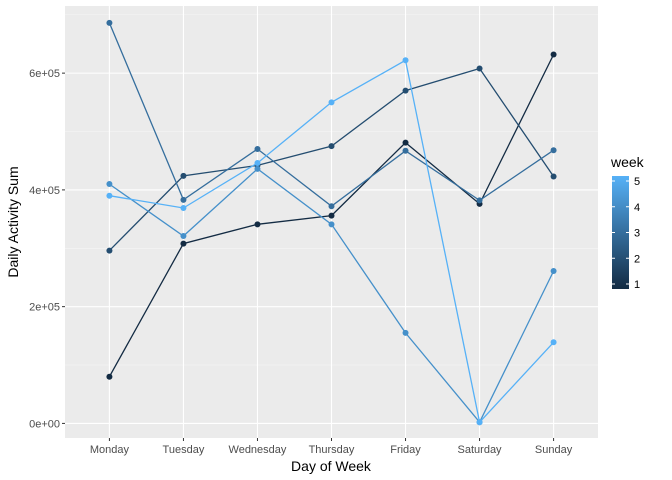 Image resolution: width=672 pixels, height=480 pixels. I want to click on y-axis-title: Daily Activity Sum, so click(13, 221).